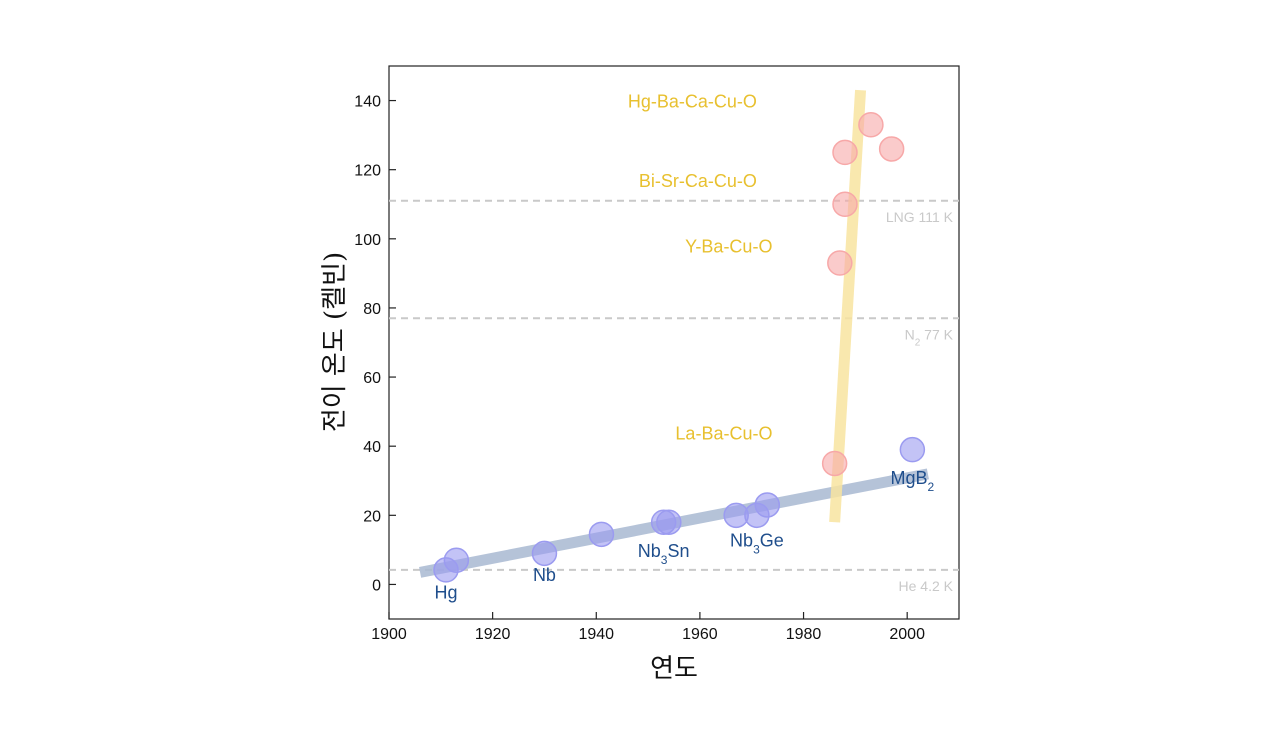 The width and height of the screenshot is (1280, 730). What do you see at coordinates (723, 433) in the screenshot?
I see `label-la-ba-cu-o: La-Ba-Cu-O` at bounding box center [723, 433].